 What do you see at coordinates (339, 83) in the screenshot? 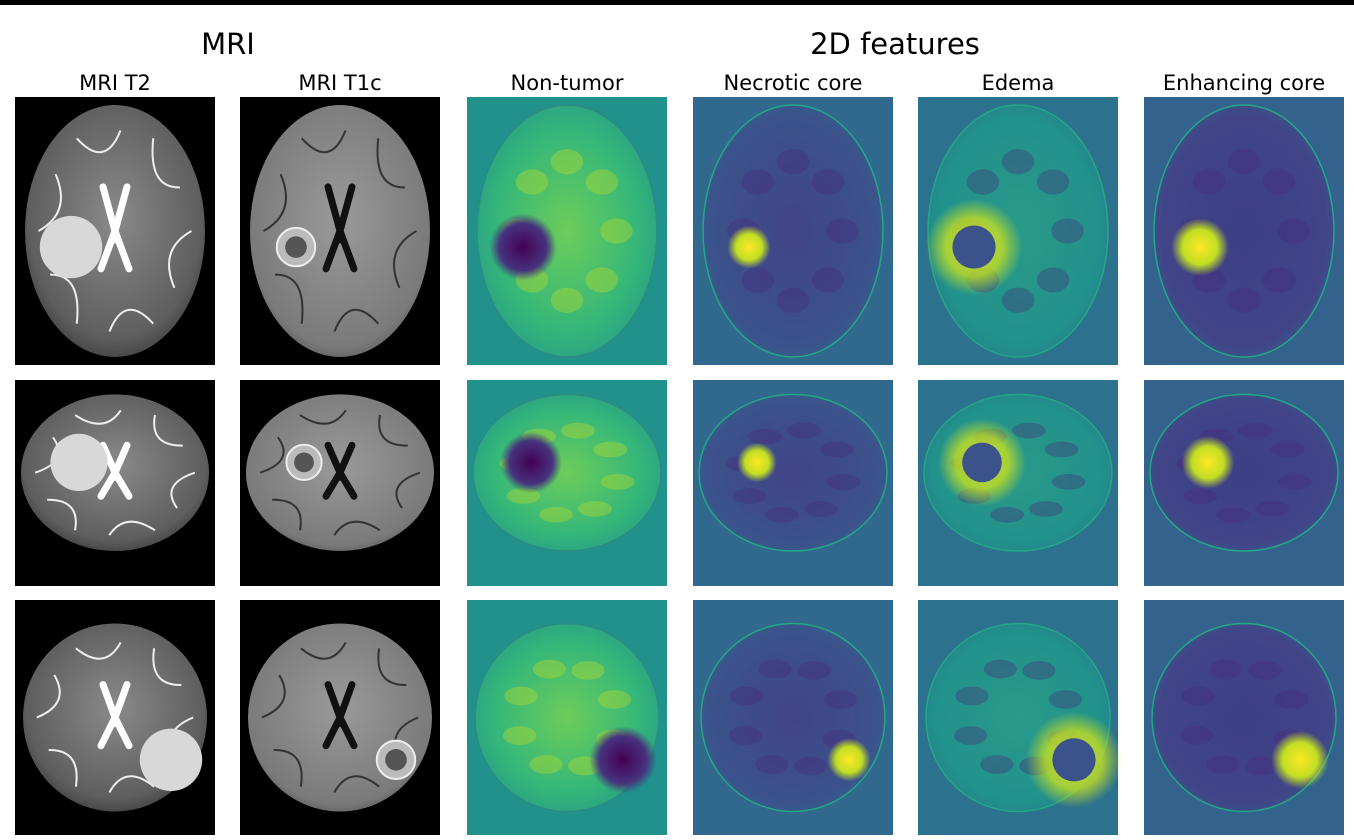
I see `column-label: MRI T1c` at bounding box center [339, 83].